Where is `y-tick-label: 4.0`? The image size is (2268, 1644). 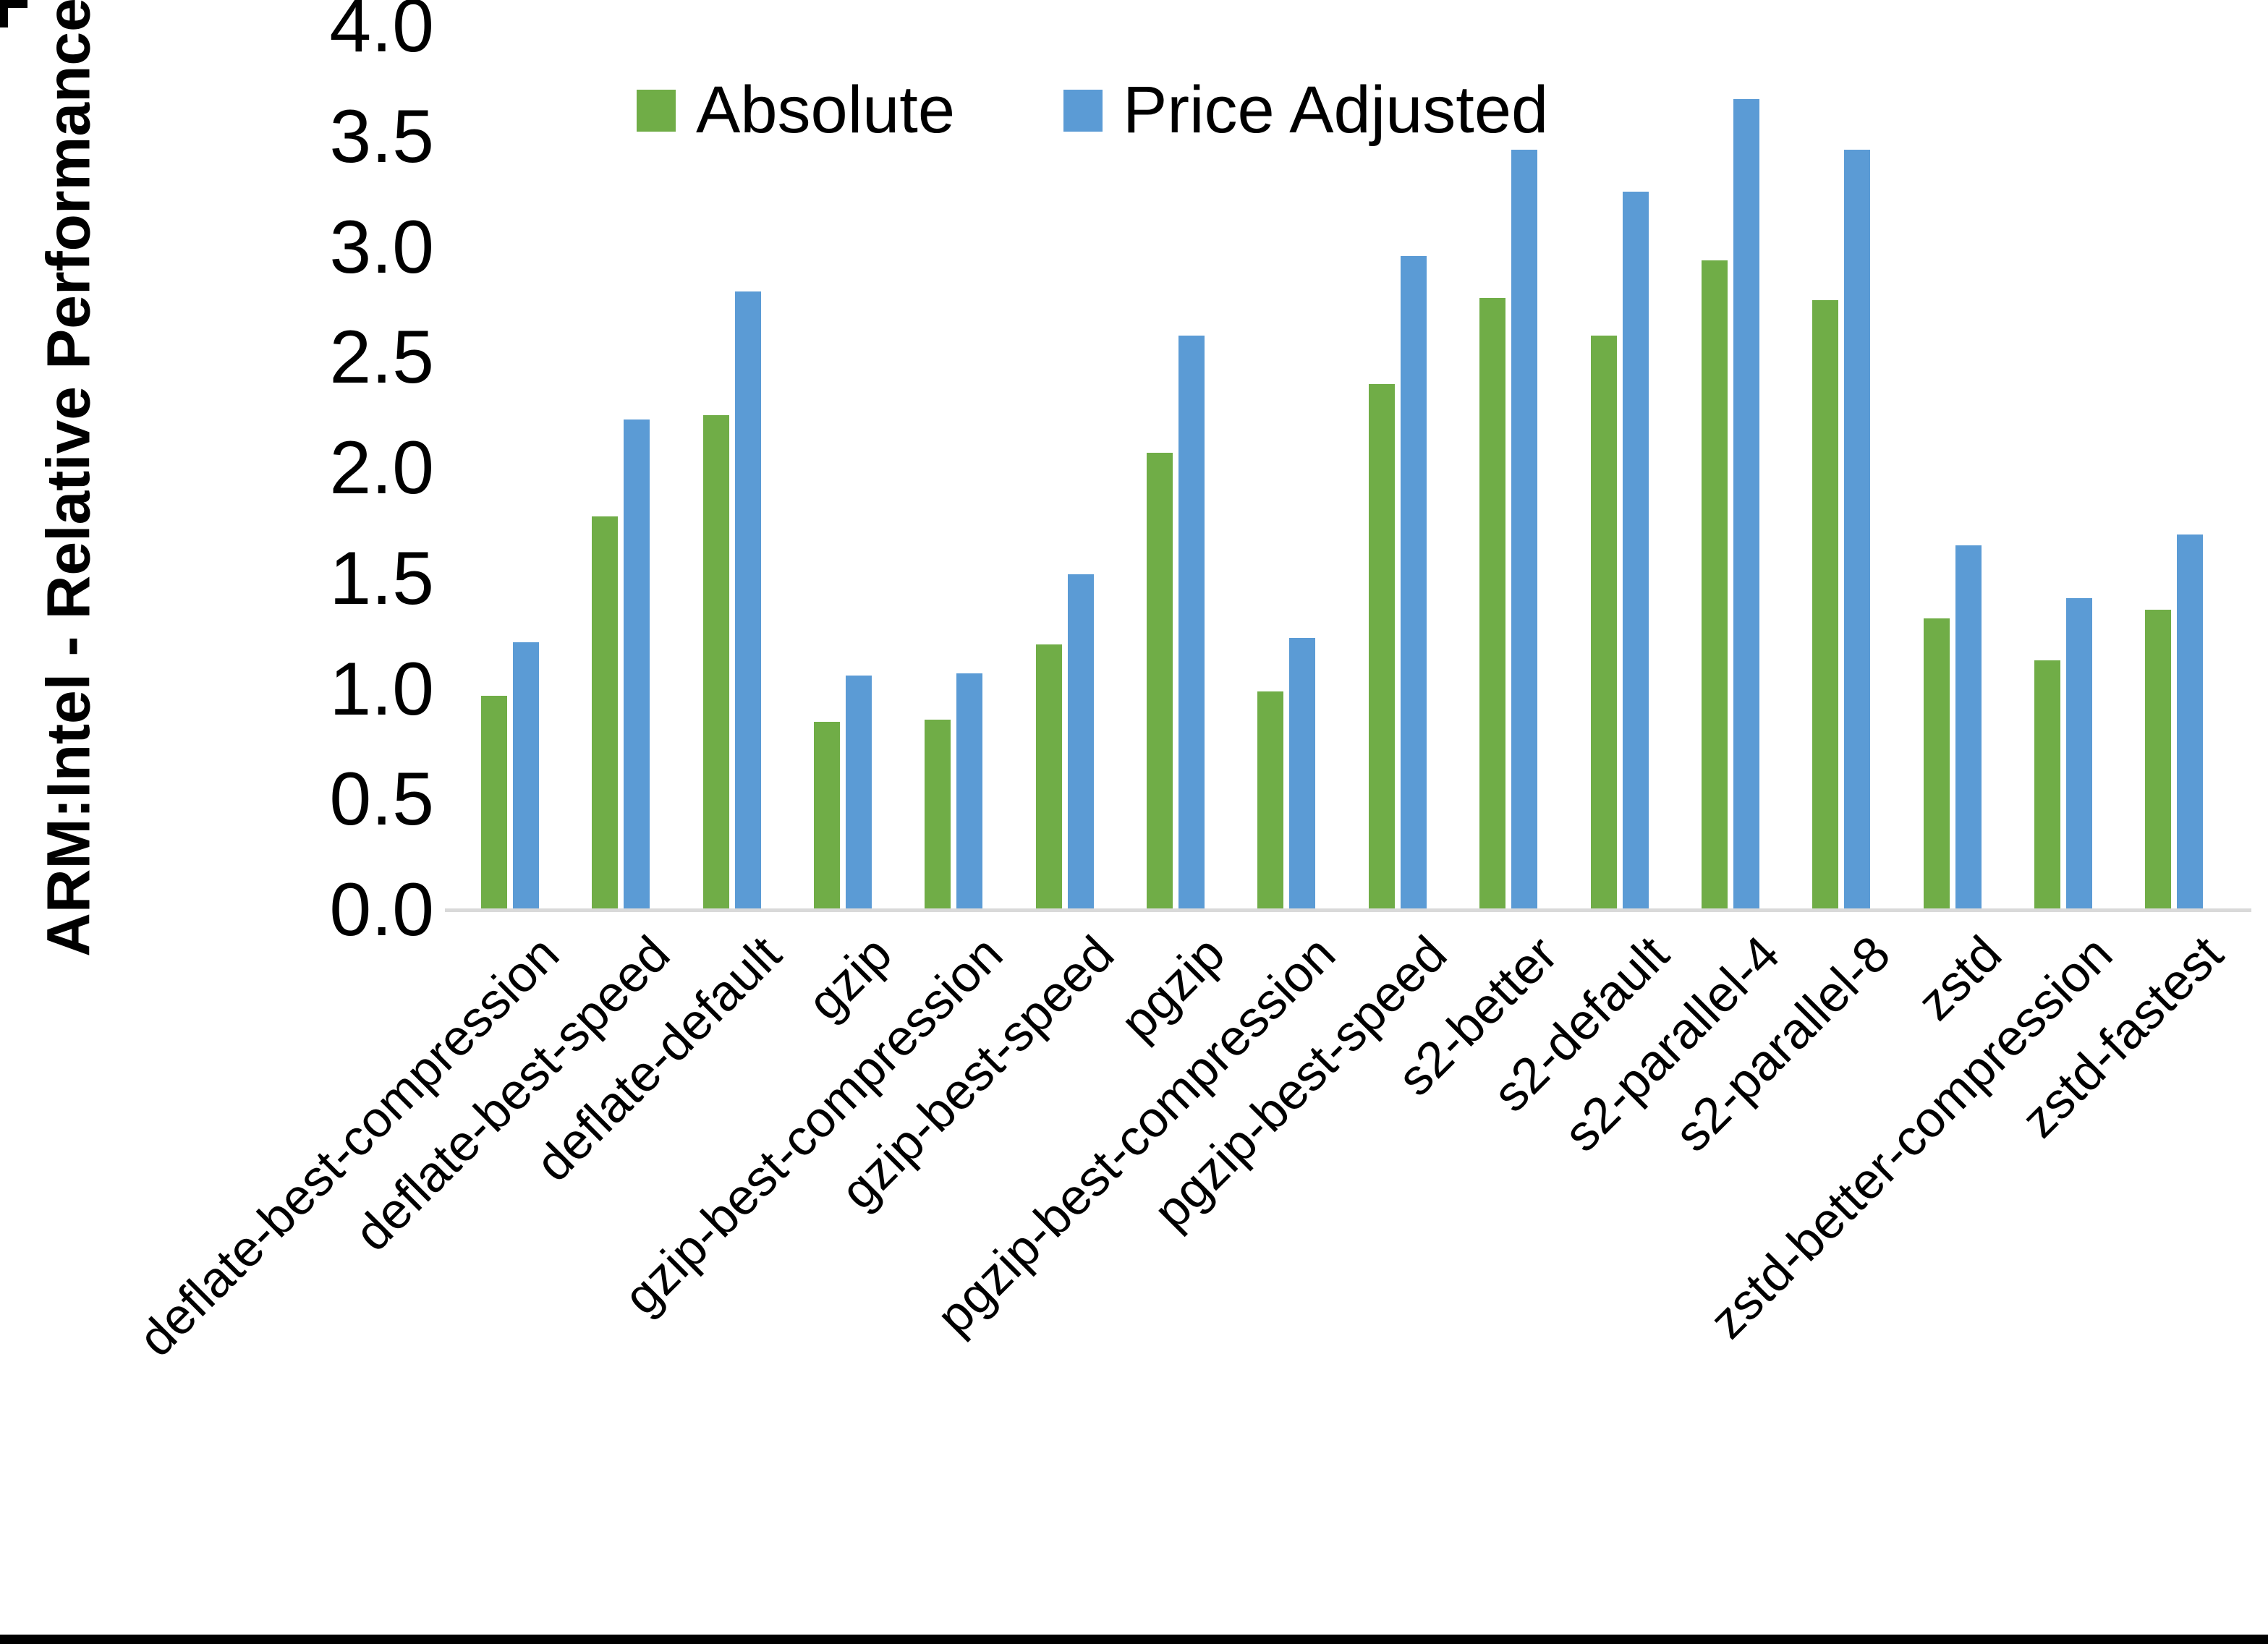
y-tick-label: 4.0 is located at coordinates (381, 34).